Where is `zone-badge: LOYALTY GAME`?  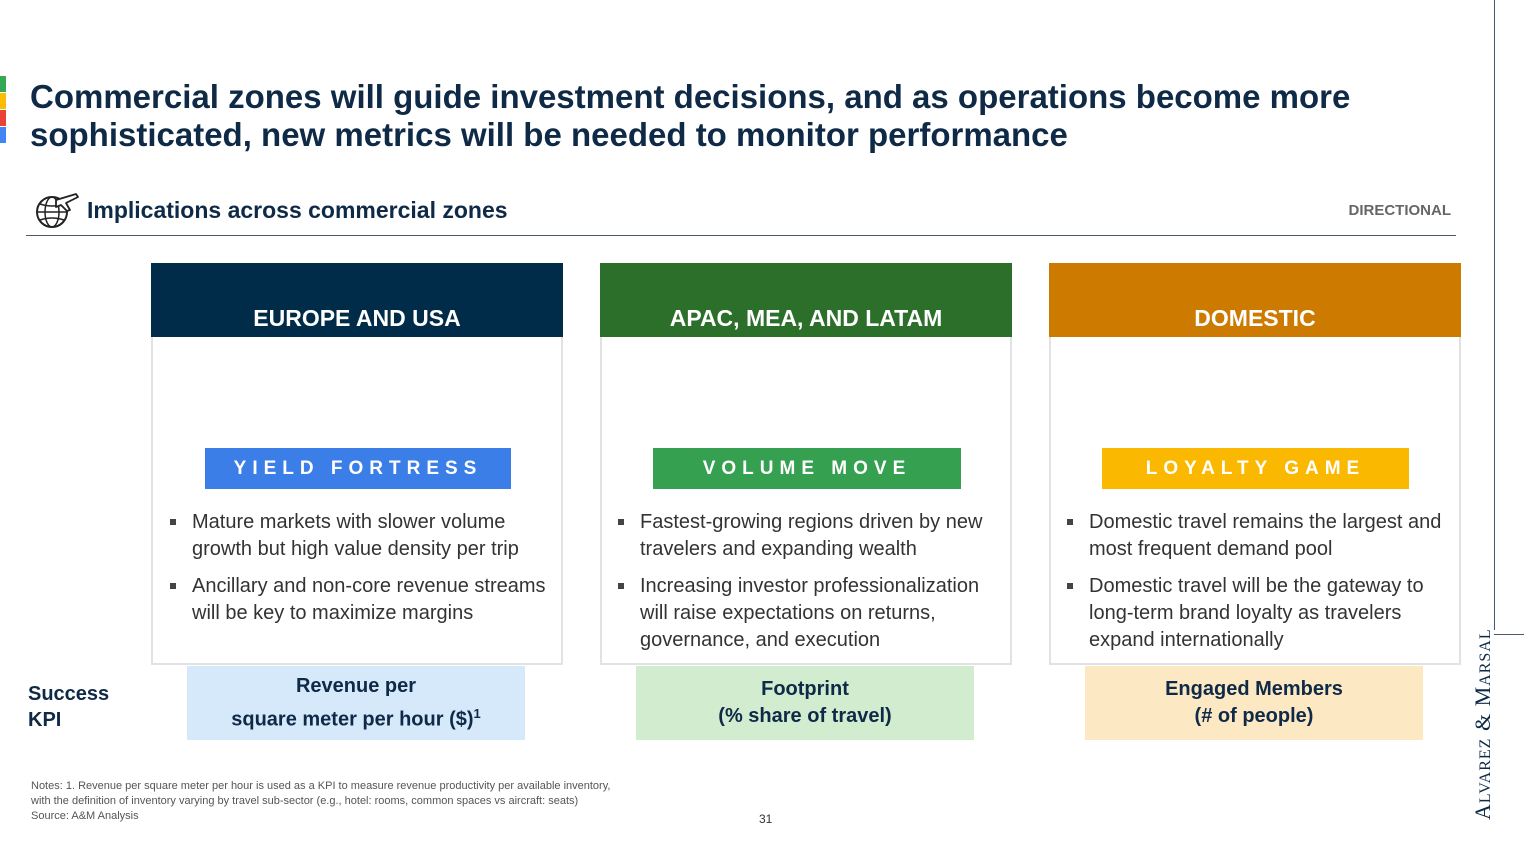 zone-badge: LOYALTY GAME is located at coordinates (1255, 468).